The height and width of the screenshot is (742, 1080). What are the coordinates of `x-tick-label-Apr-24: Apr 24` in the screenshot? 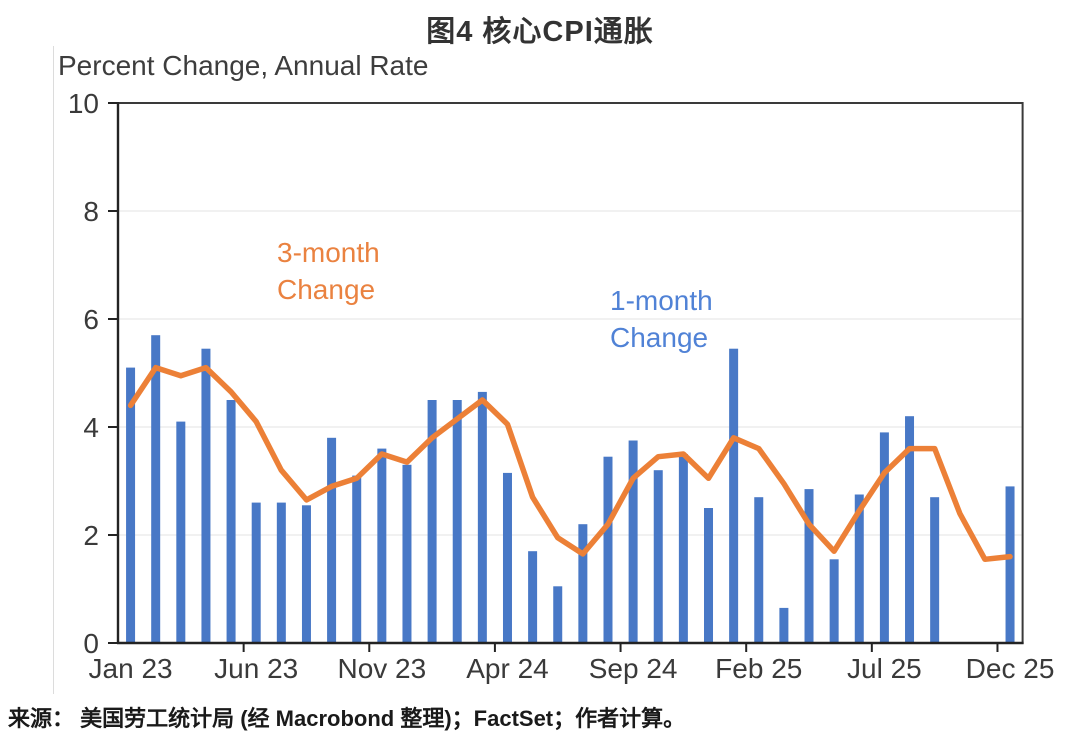 It's located at (507, 668).